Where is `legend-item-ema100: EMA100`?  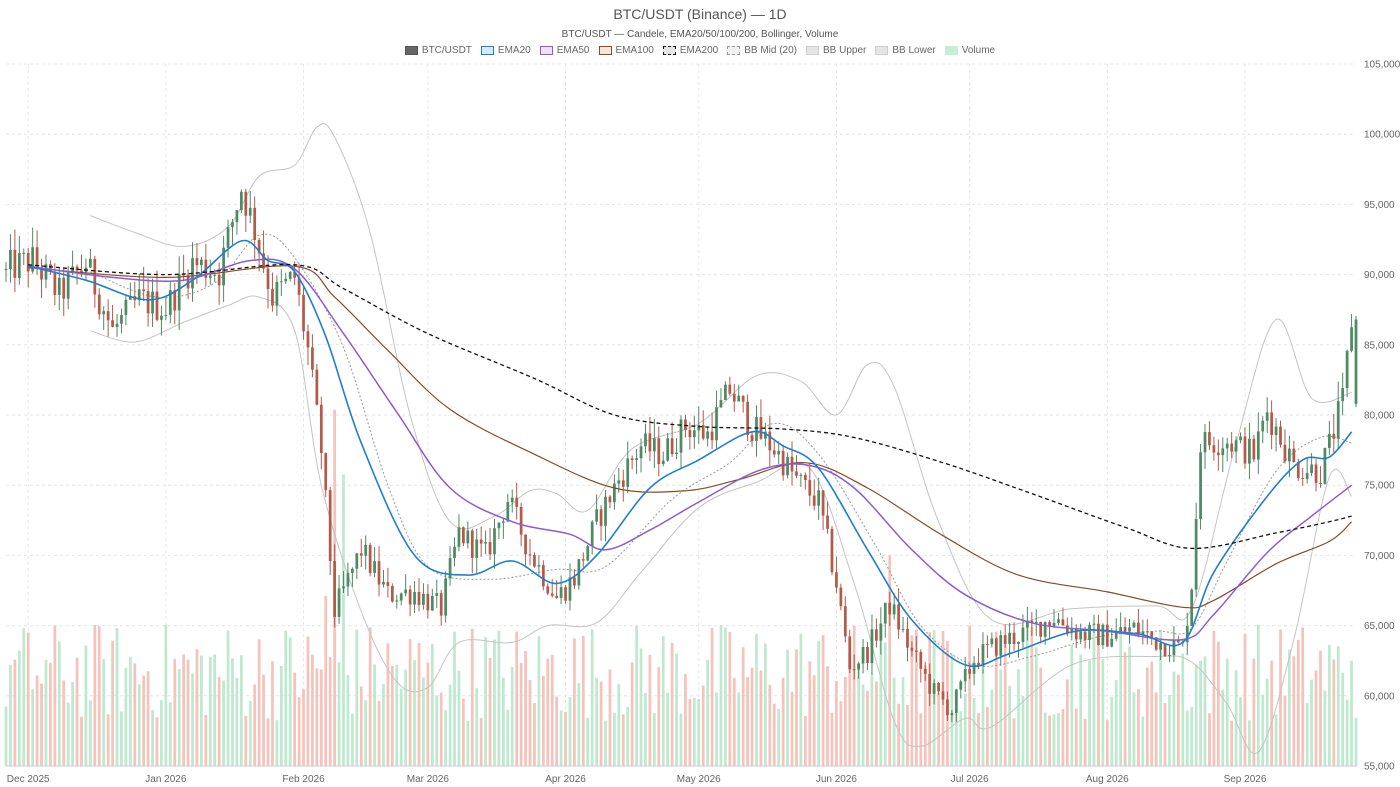 legend-item-ema100: EMA100 is located at coordinates (626, 50).